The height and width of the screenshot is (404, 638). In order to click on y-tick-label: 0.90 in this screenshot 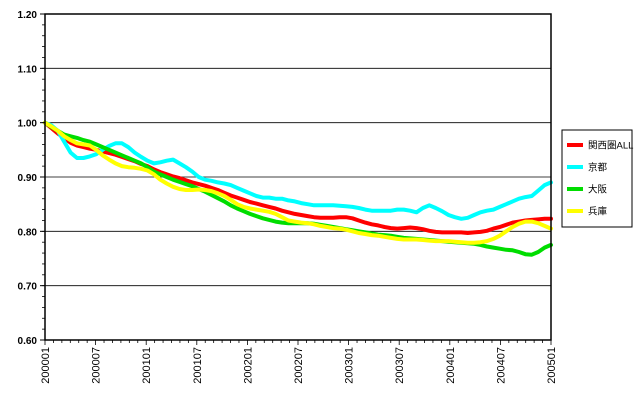, I will do `click(28, 178)`.